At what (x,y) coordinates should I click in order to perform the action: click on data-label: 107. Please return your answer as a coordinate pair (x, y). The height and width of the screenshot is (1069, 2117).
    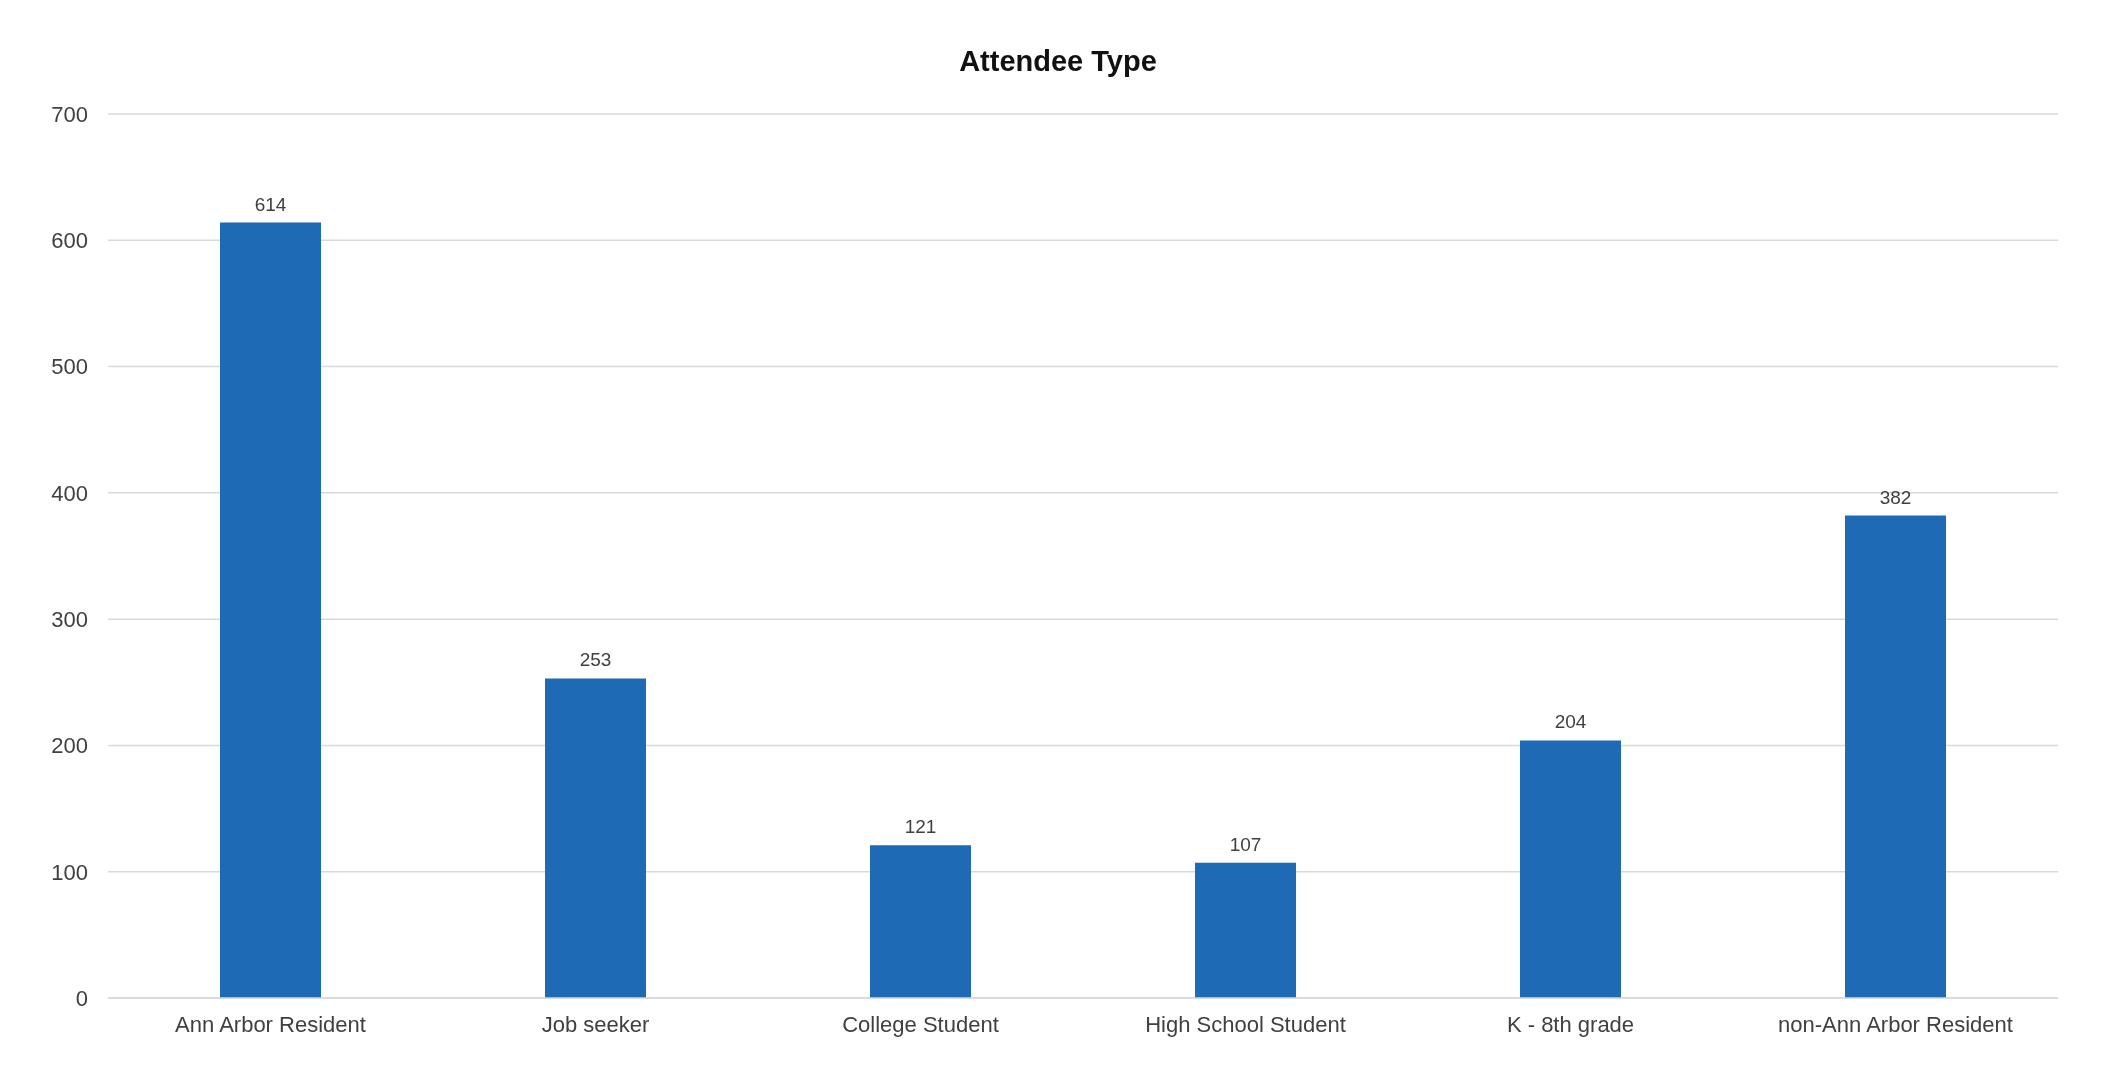
    Looking at the image, I should click on (1245, 844).